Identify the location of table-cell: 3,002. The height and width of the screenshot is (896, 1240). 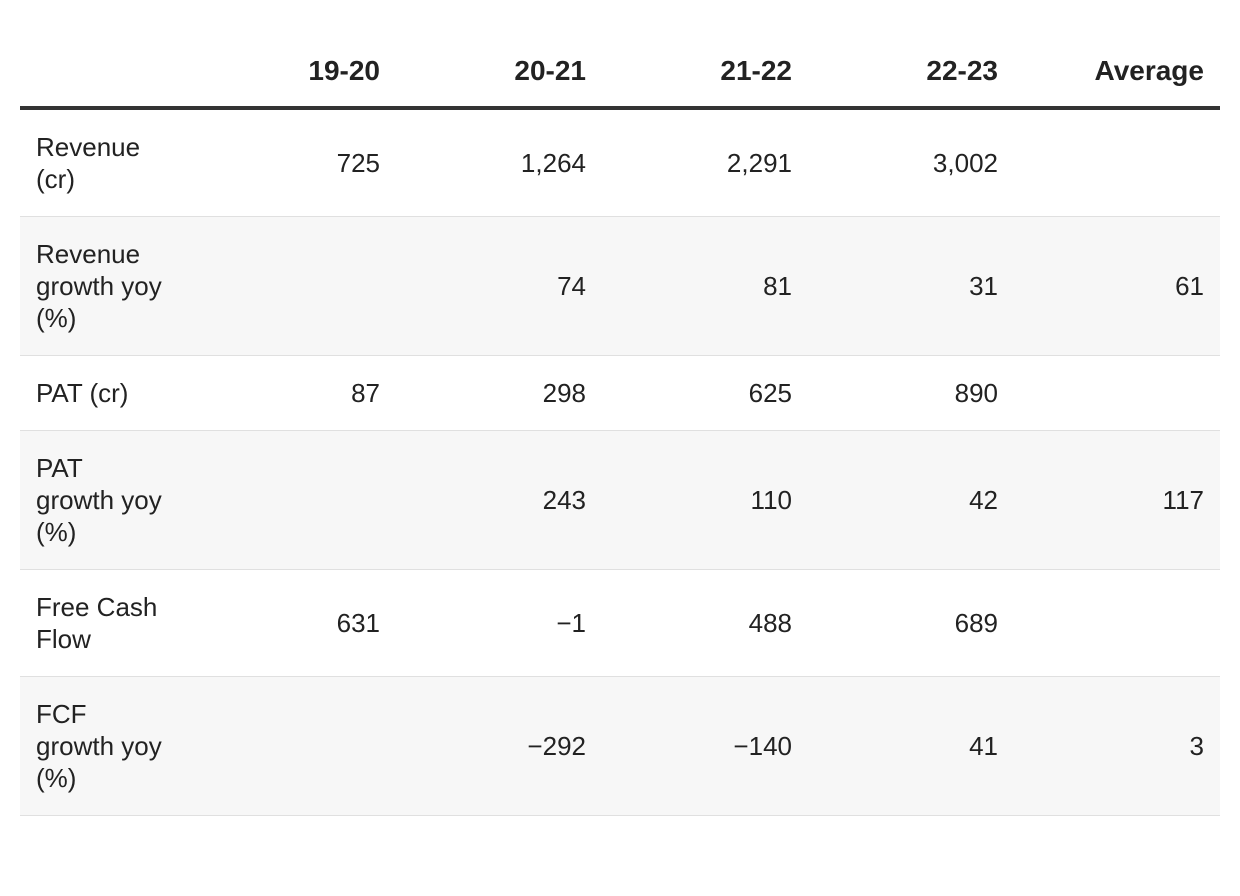
(911, 162).